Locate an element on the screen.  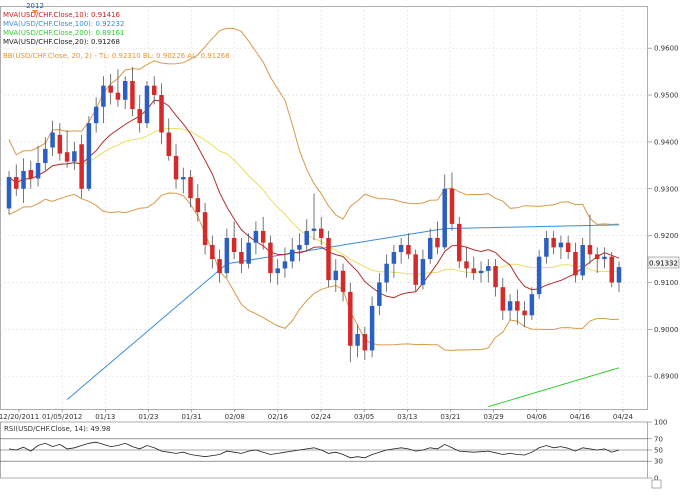
x-tick-label: 04/06 is located at coordinates (537, 417).